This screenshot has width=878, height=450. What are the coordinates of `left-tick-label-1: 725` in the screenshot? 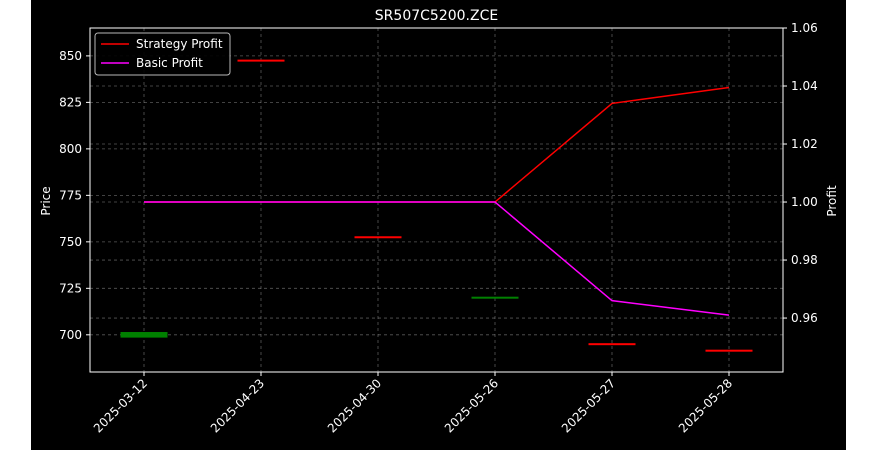 It's located at (70, 288).